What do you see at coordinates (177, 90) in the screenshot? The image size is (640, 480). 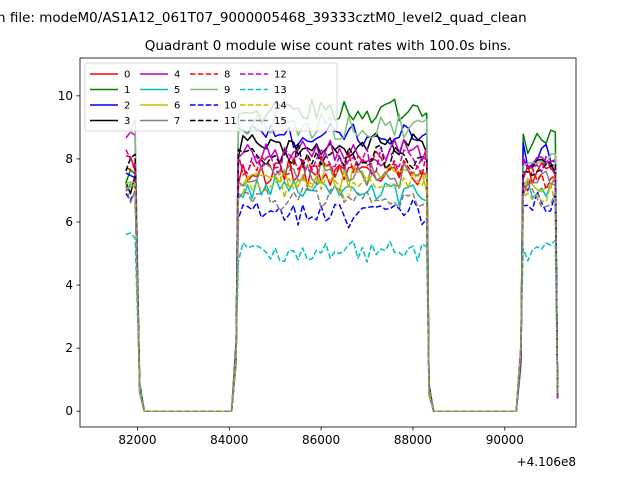 I see `legend-label-5: 5` at bounding box center [177, 90].